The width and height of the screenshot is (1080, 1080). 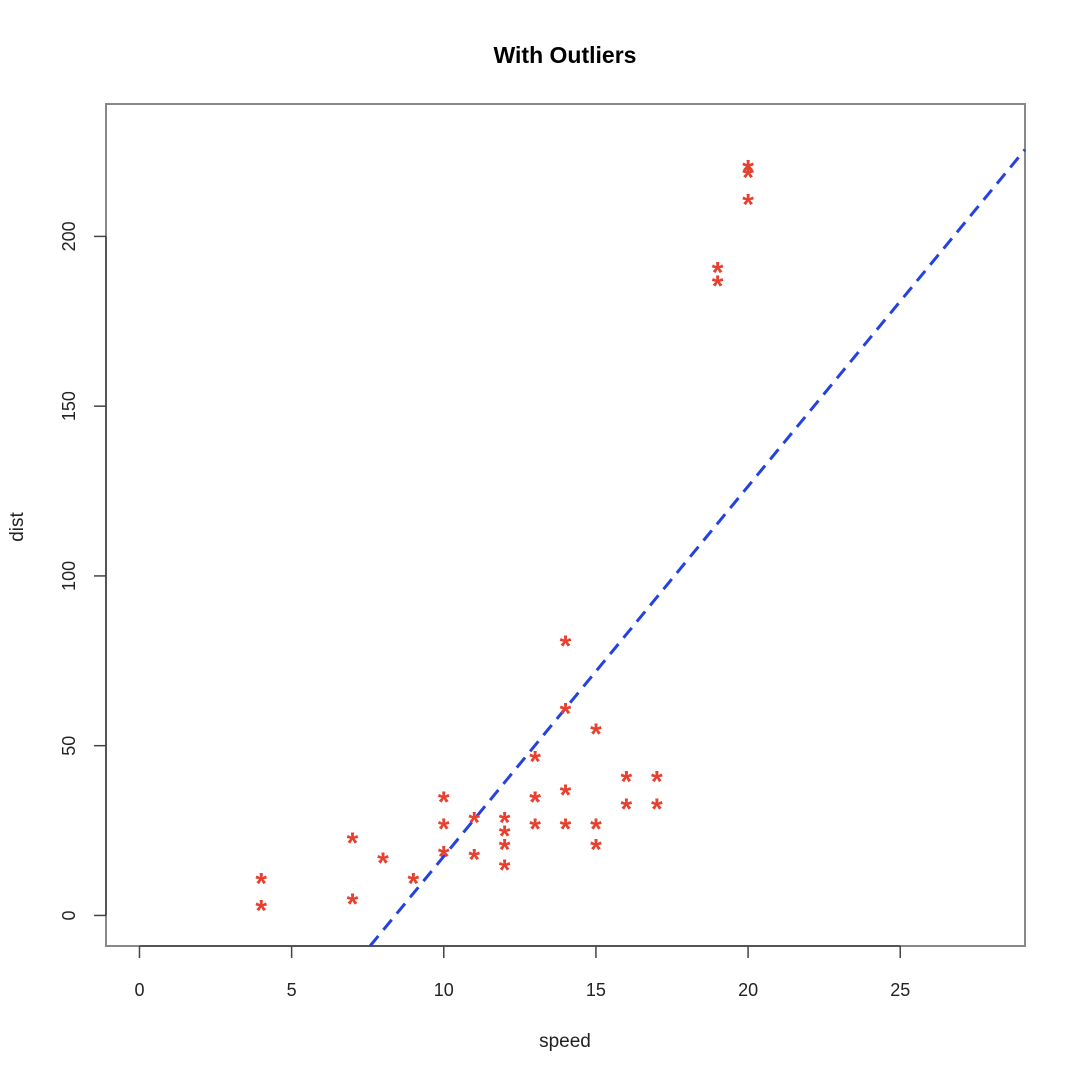 What do you see at coordinates (444, 990) in the screenshot?
I see `x-tick-label: 10` at bounding box center [444, 990].